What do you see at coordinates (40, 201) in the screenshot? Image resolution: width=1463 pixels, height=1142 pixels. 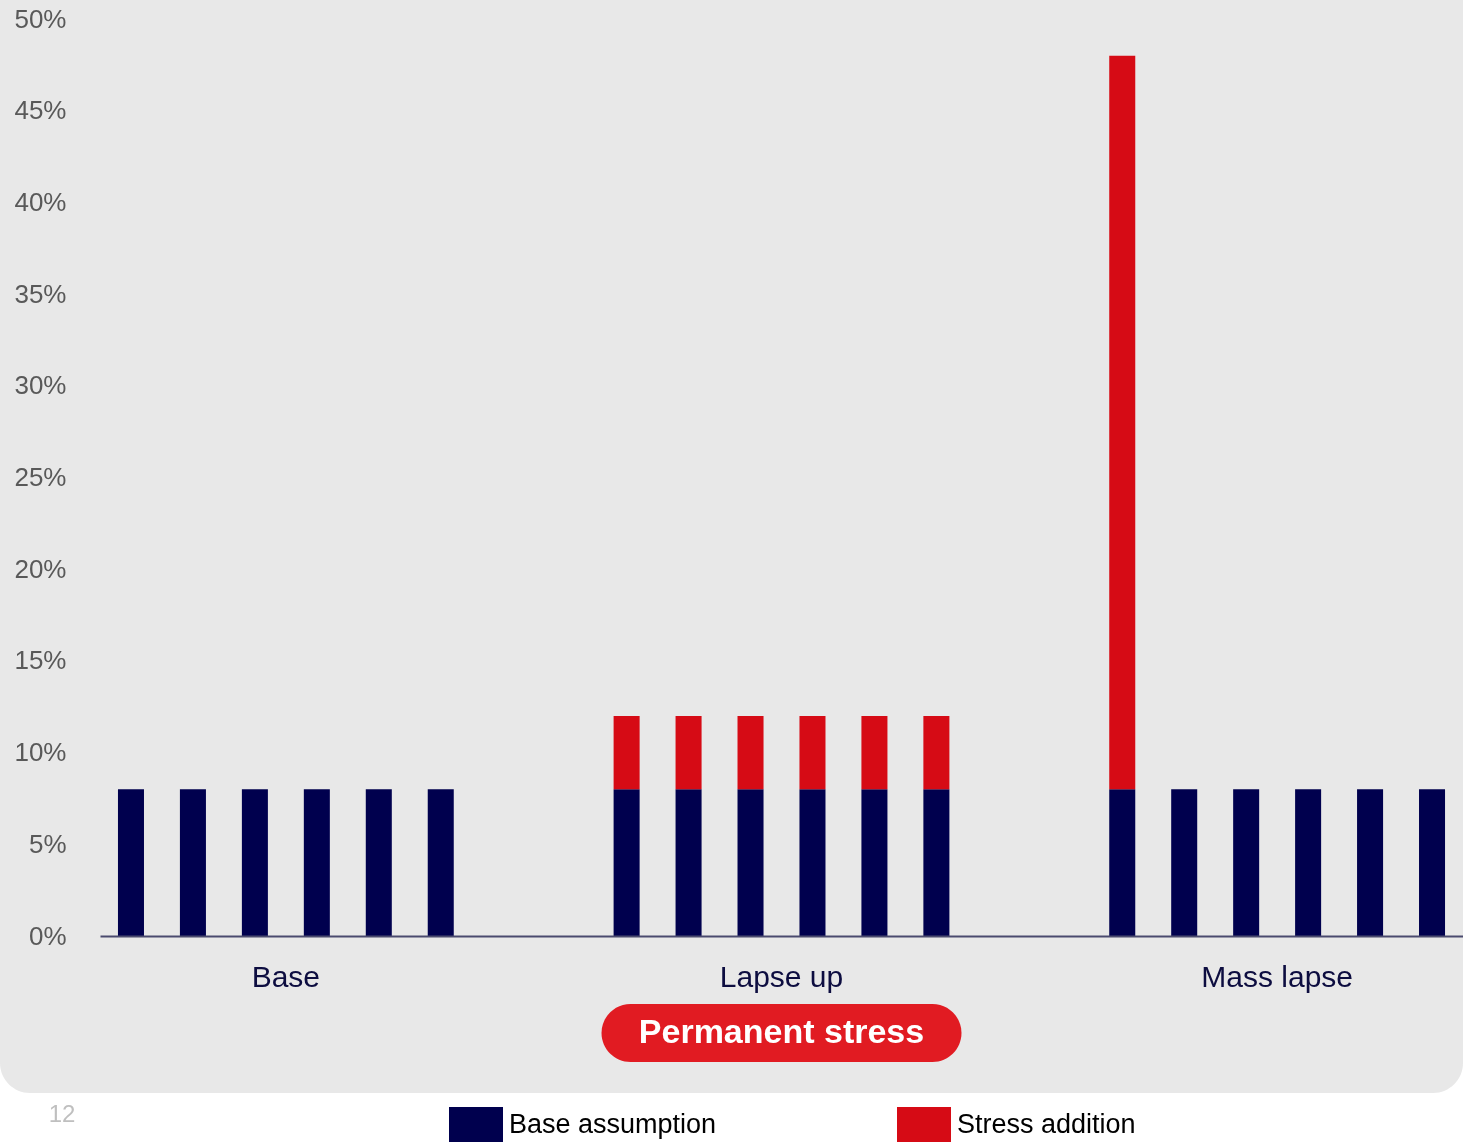 I see `y-tick-label: 40%` at bounding box center [40, 201].